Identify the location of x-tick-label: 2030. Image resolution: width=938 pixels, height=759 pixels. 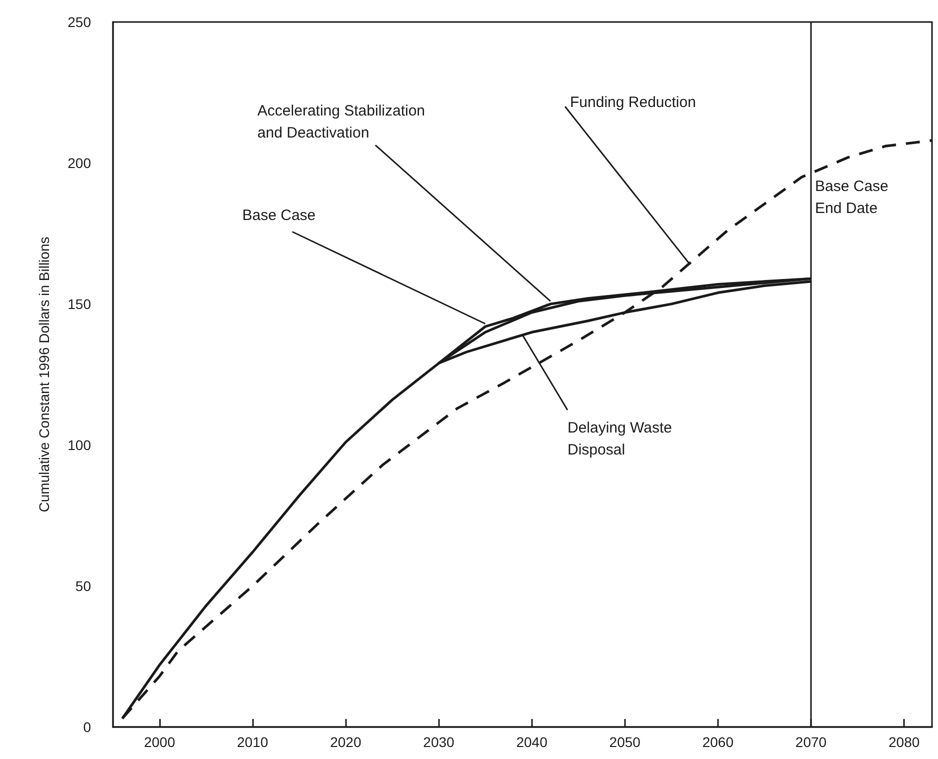
(439, 742).